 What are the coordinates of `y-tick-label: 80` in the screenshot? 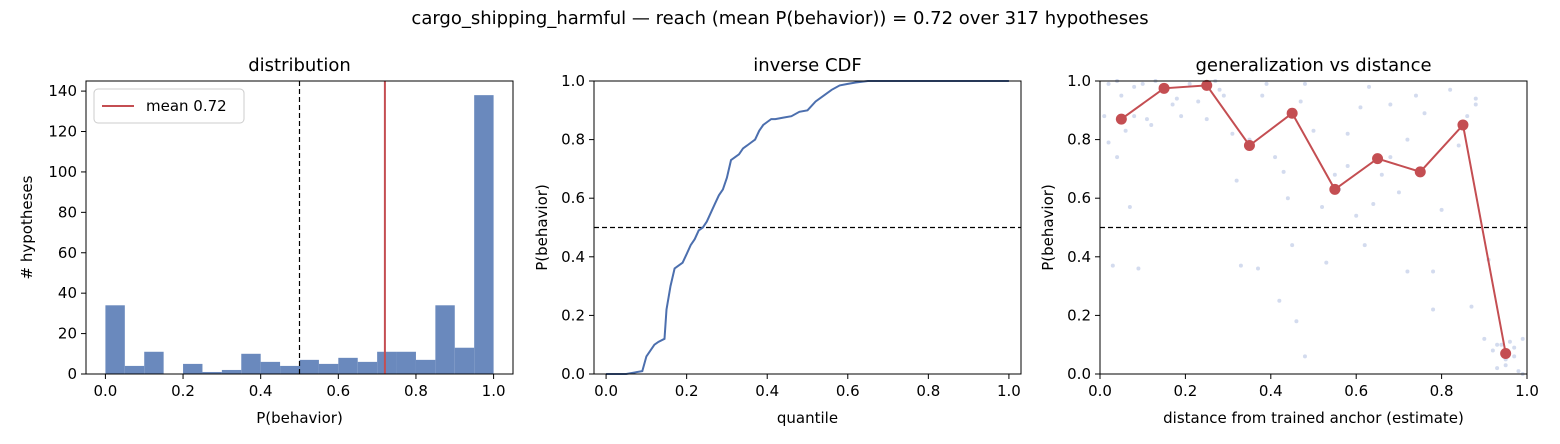 It's located at (67, 212).